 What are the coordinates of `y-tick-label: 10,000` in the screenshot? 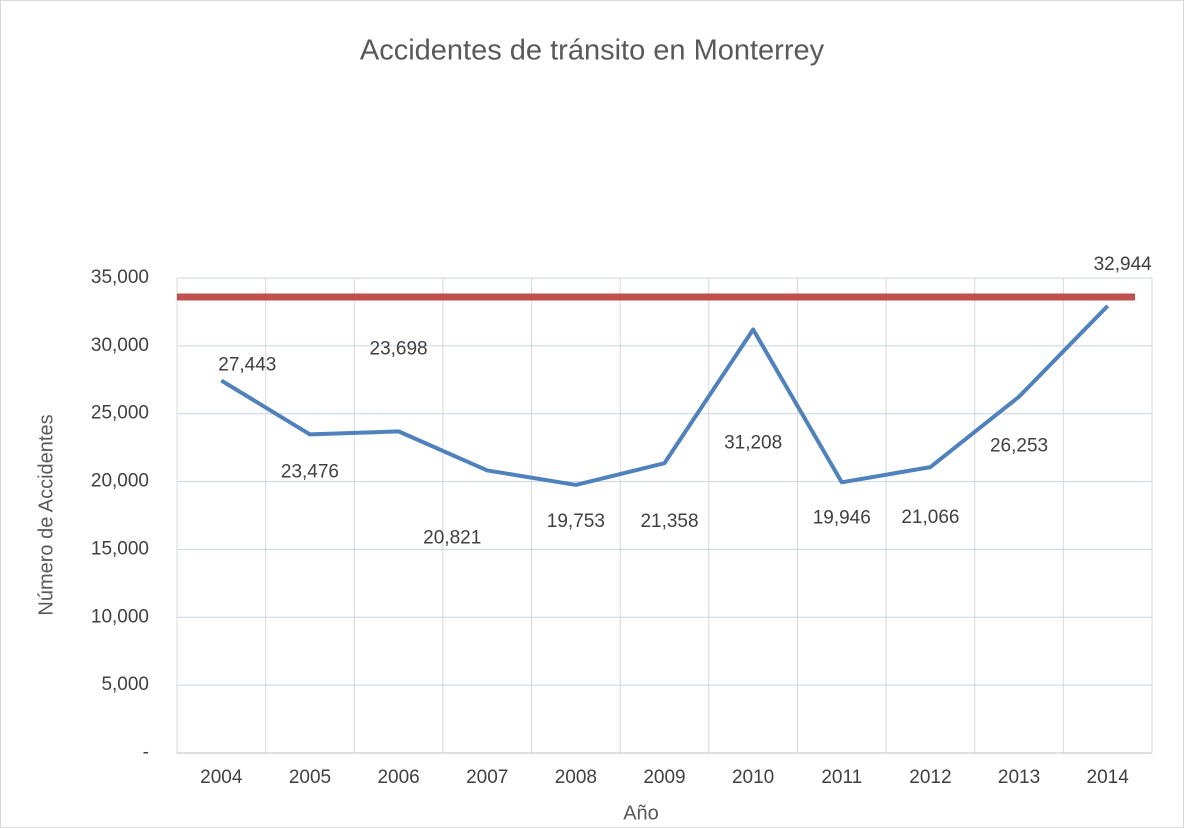 It's located at (120, 616).